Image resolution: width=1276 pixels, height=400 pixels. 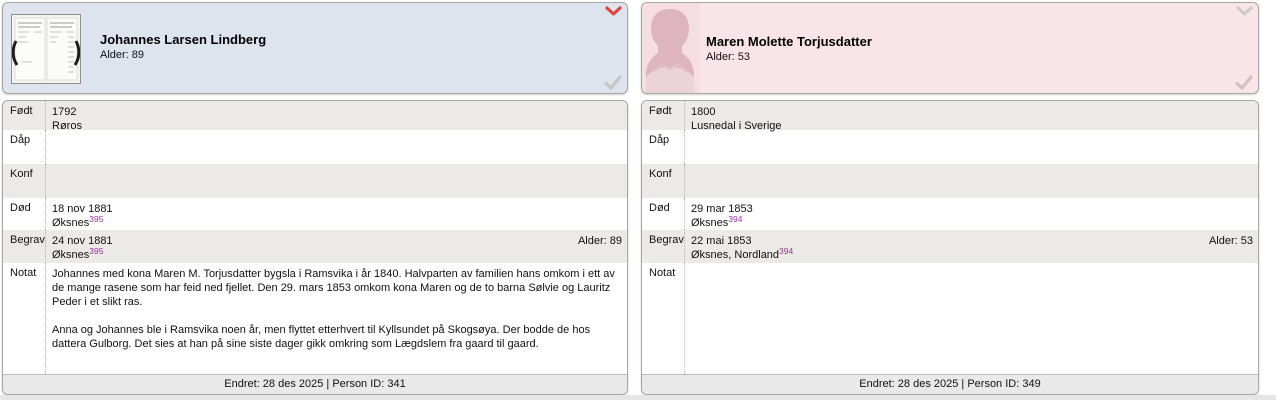 I want to click on event-row-dod: Død 18 nov 1881 Øksnes395, so click(x=315, y=214).